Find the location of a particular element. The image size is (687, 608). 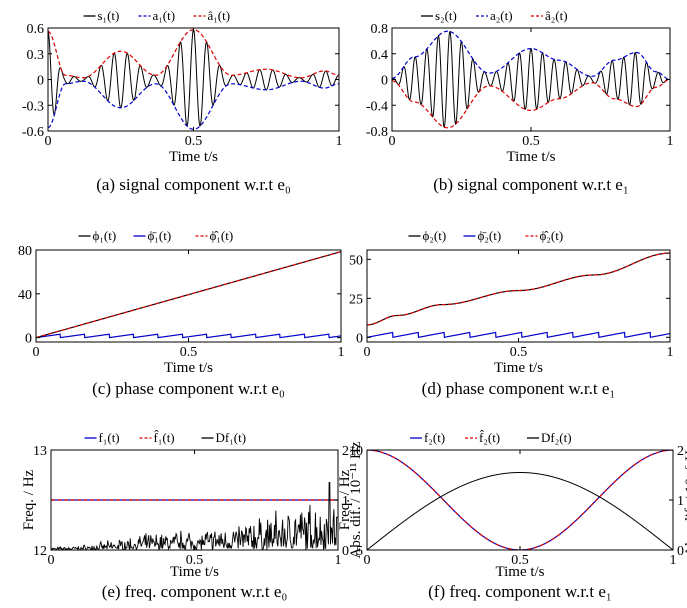

y-tick-label: 25 is located at coordinates (356, 299).